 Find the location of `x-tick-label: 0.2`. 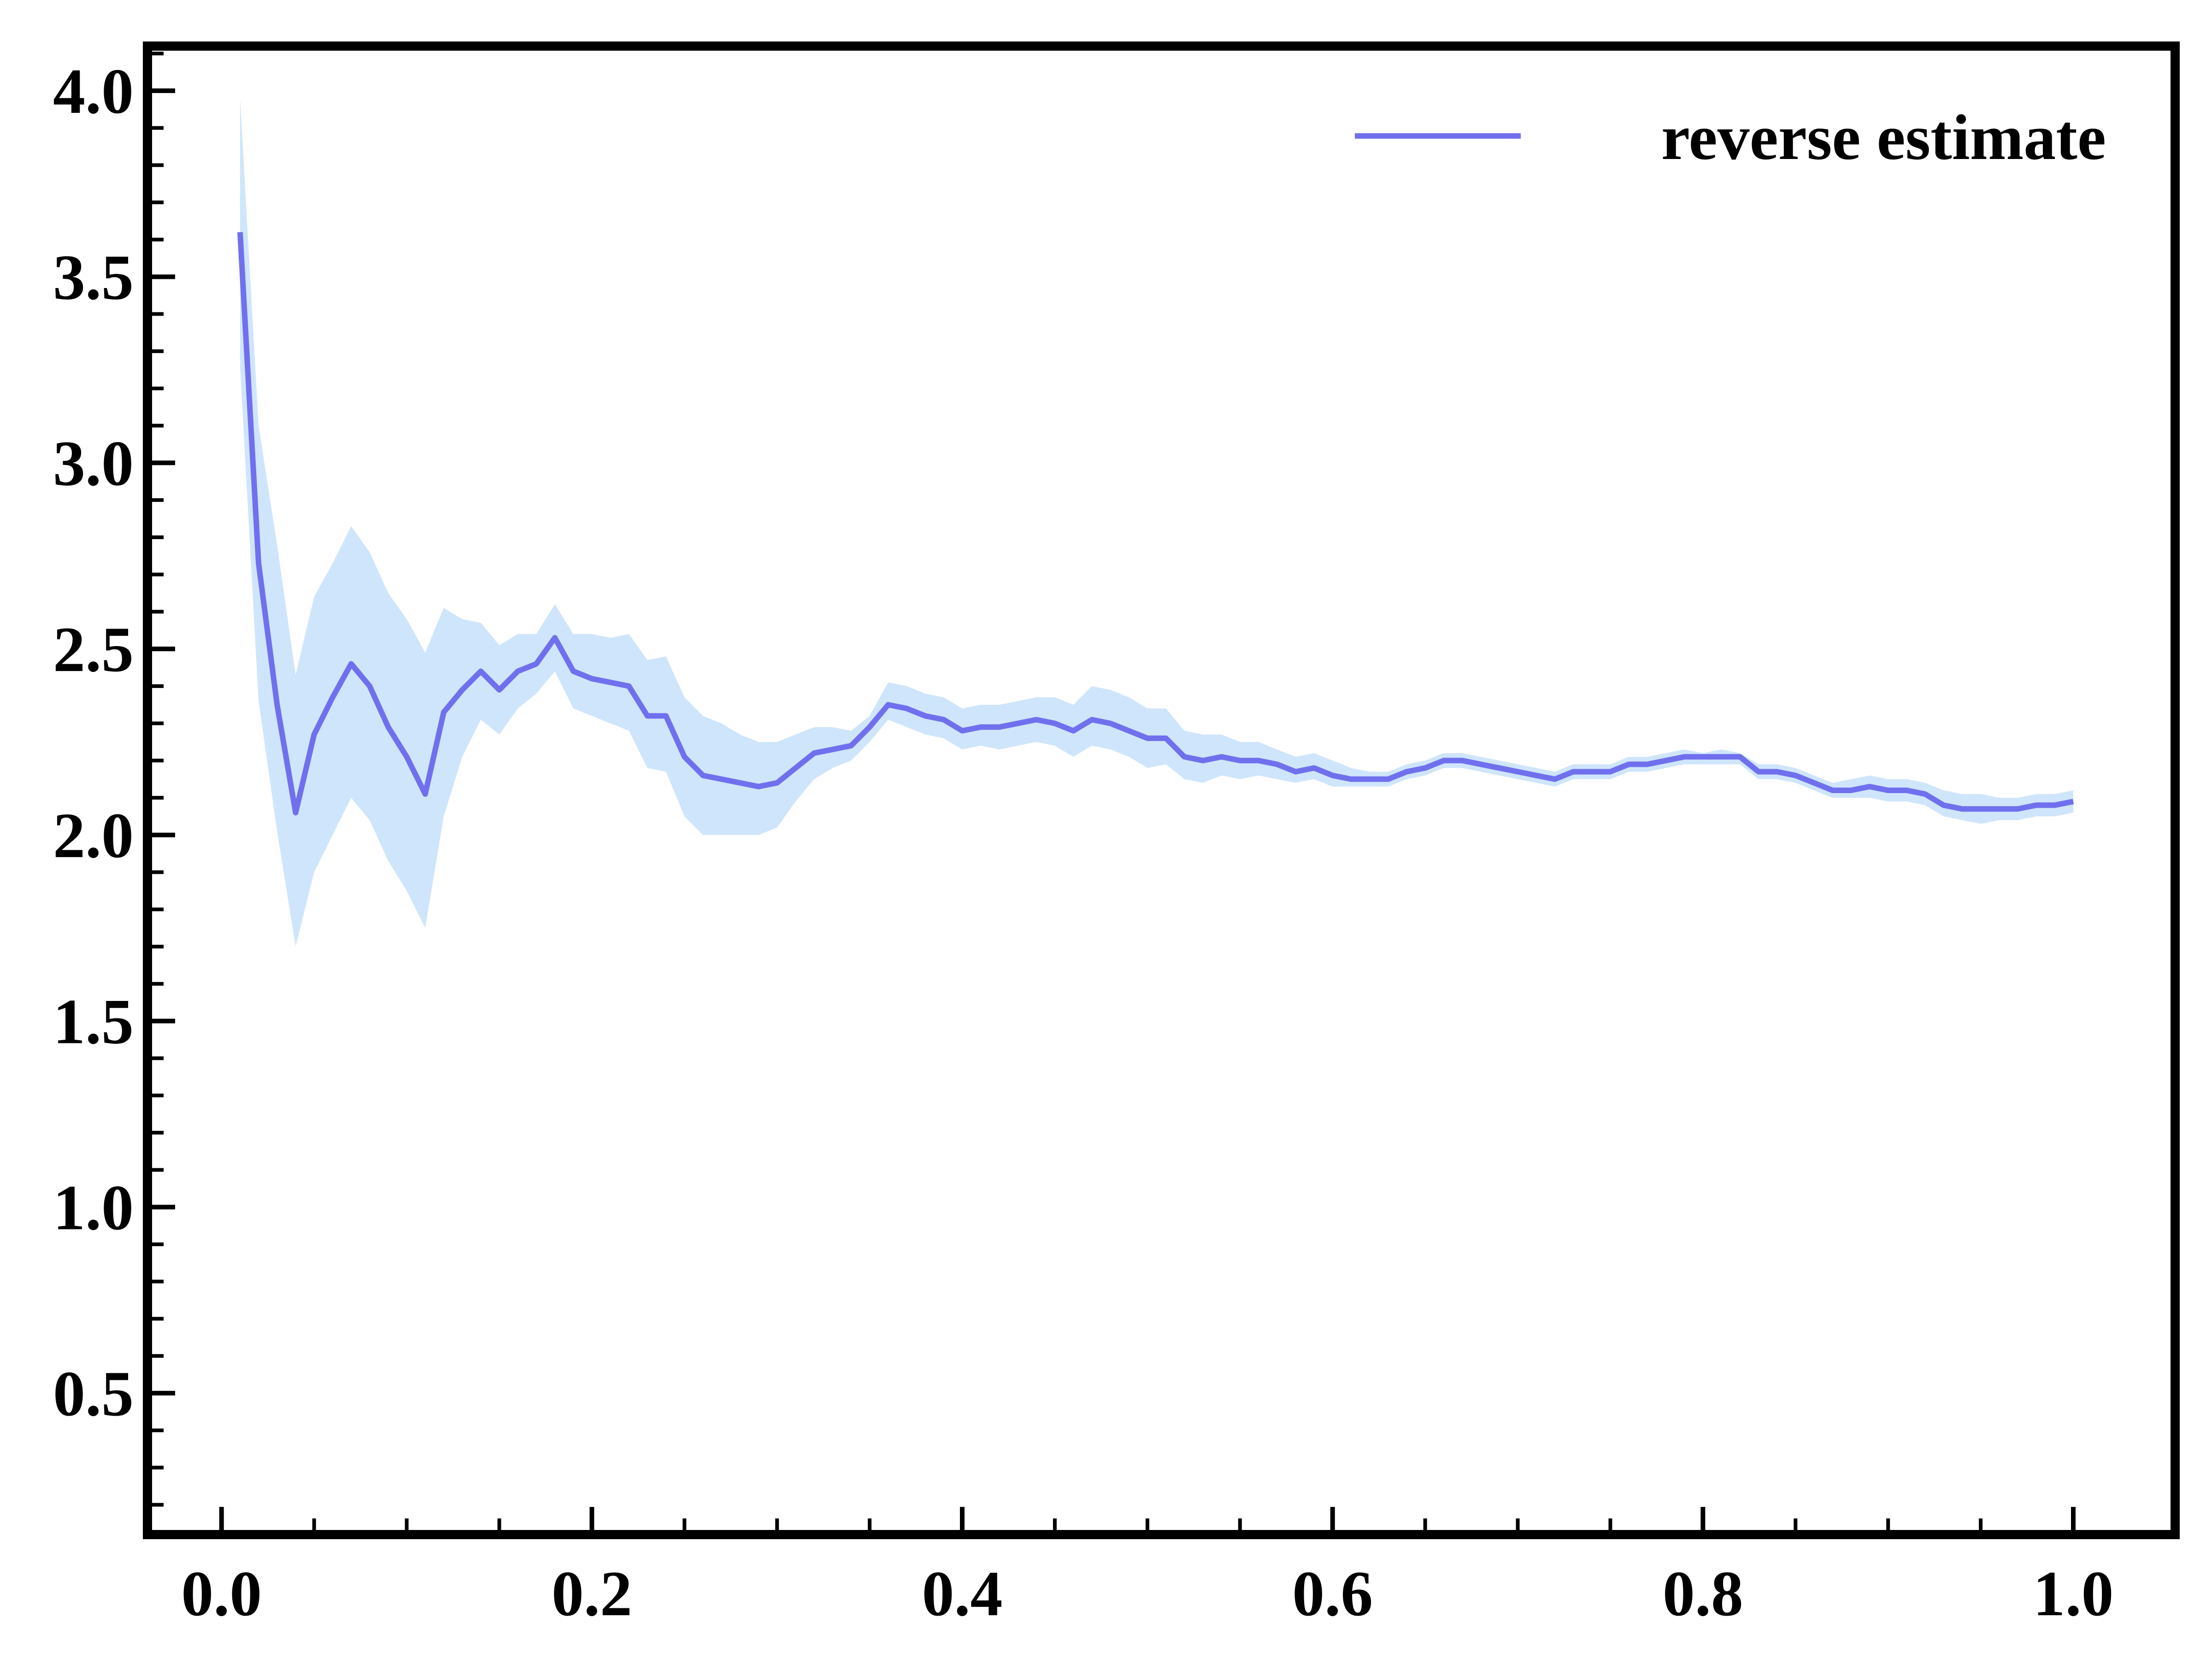

x-tick-label: 0.2 is located at coordinates (592, 1594).